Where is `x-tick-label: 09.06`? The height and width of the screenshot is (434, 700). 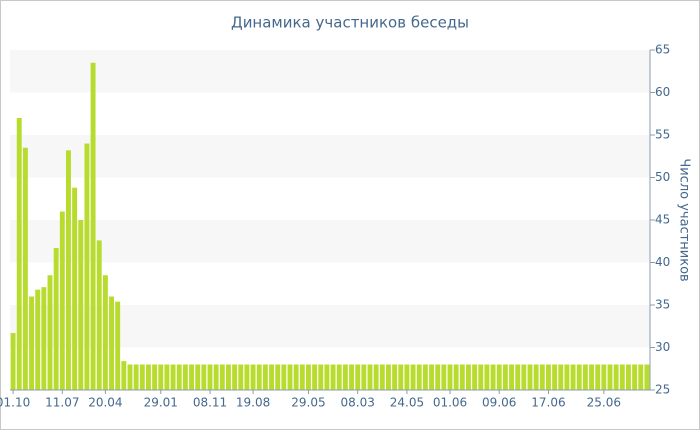 x-tick-label: 09.06 is located at coordinates (499, 403).